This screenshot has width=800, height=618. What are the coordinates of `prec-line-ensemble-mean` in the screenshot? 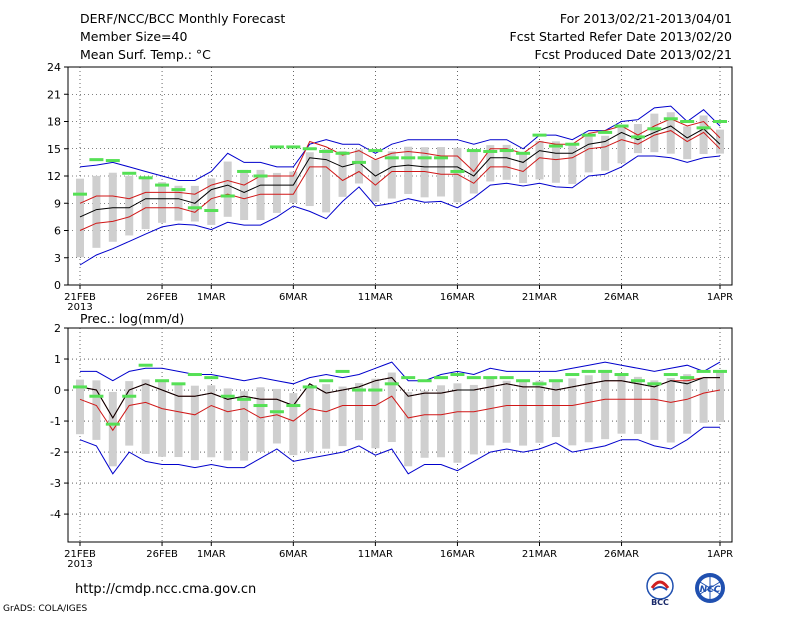 It's located at (399, 398).